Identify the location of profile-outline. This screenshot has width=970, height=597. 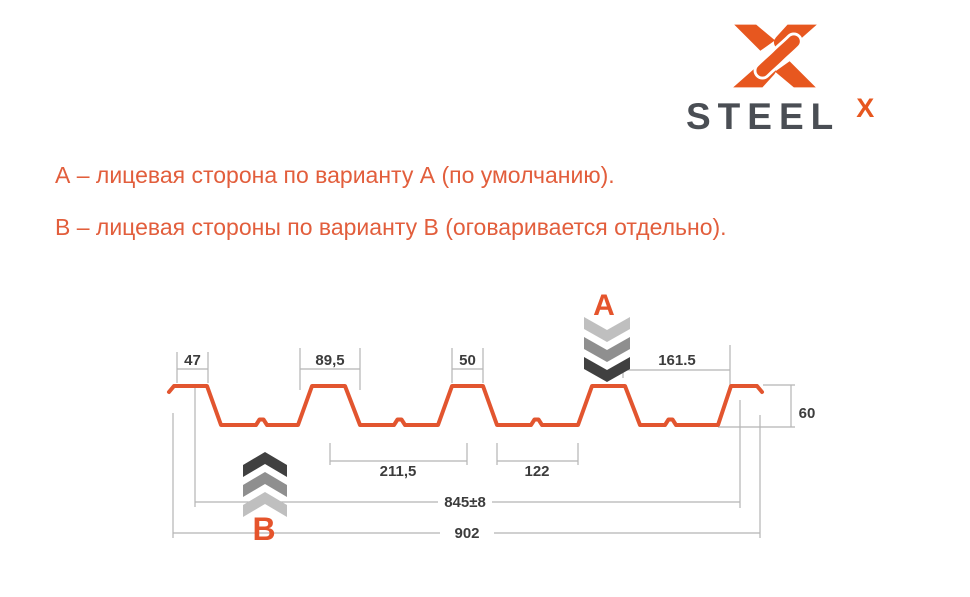
(465, 405).